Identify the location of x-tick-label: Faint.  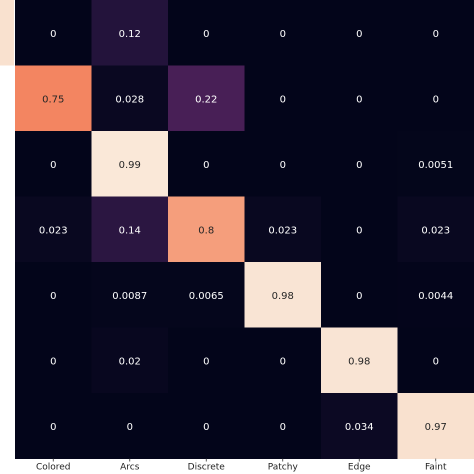
(436, 468).